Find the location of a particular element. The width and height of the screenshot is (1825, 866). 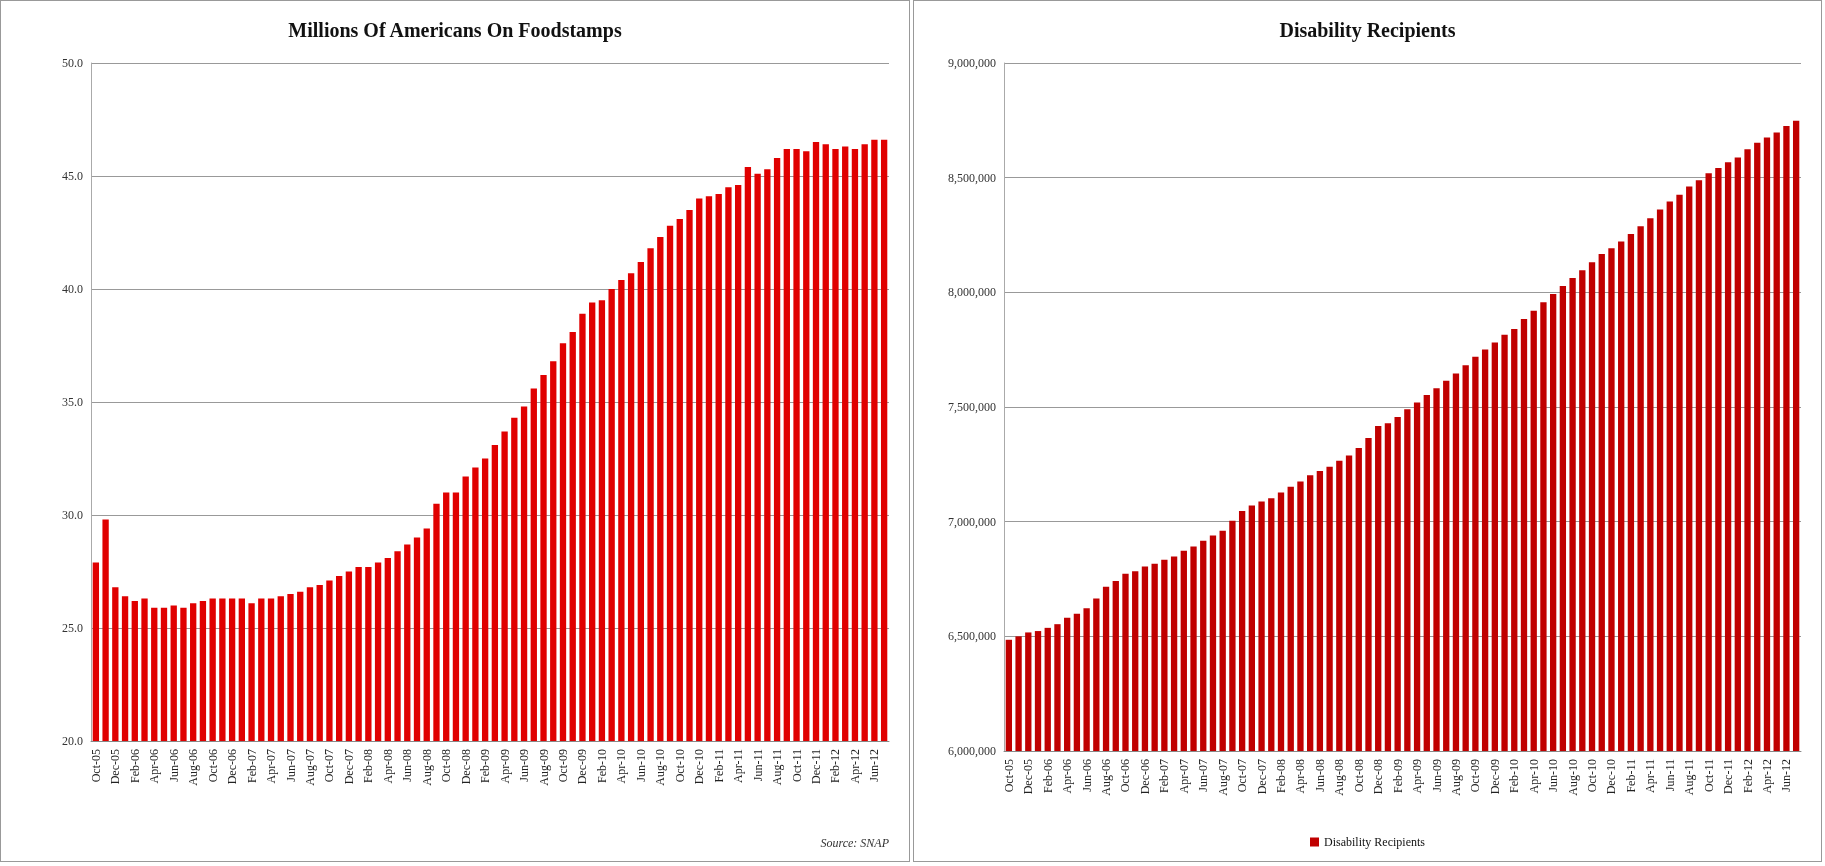

y-tick-label: 8,000,000 is located at coordinates (972, 292).